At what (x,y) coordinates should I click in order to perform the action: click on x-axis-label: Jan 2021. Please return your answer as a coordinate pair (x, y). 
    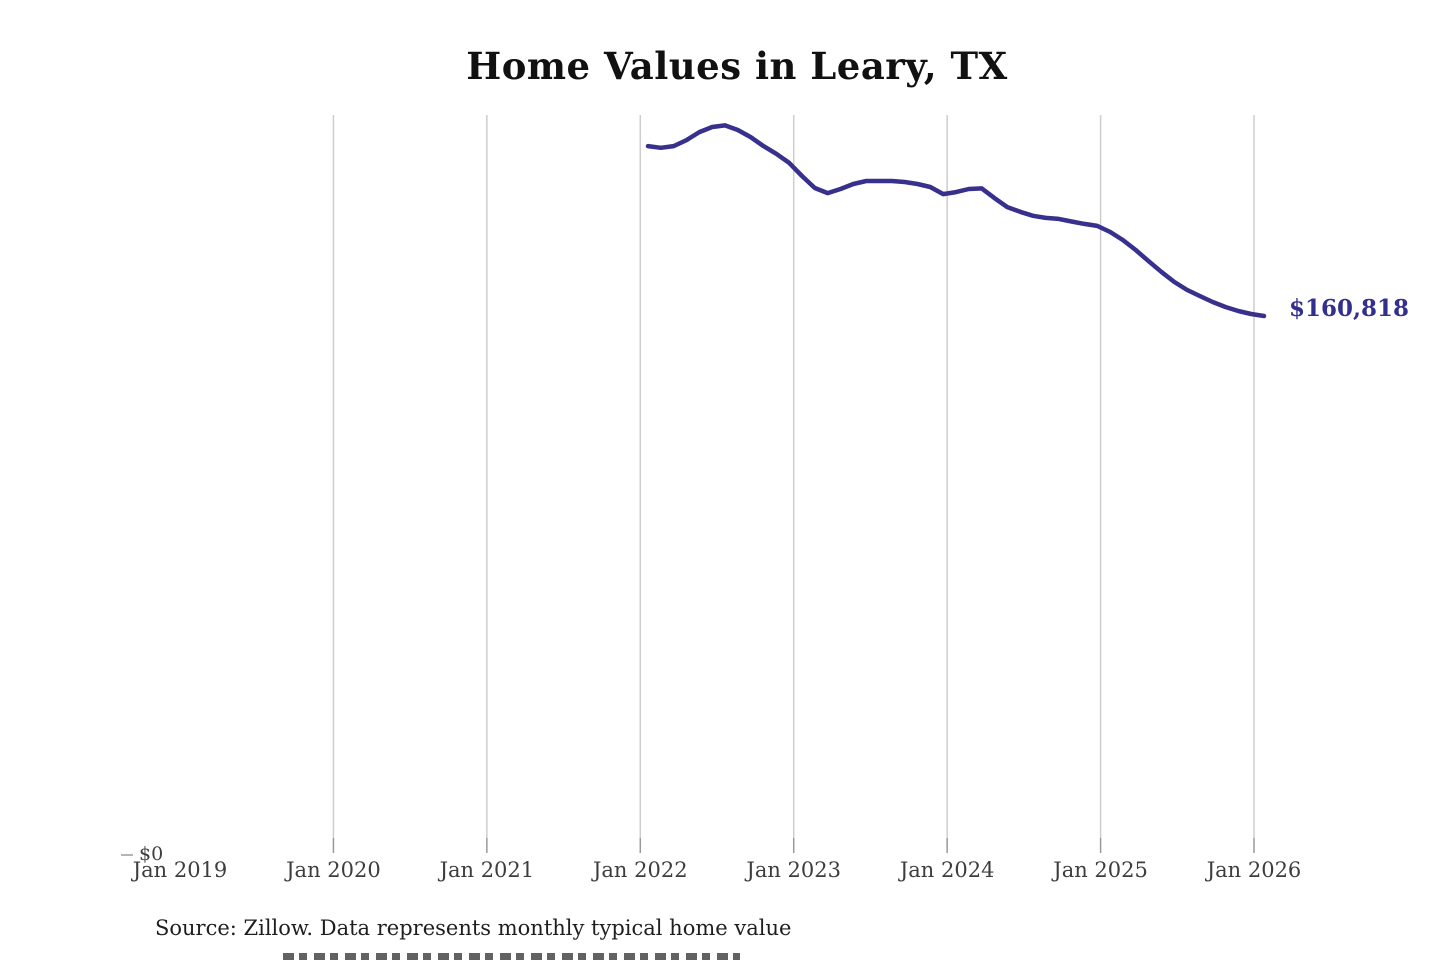
    Looking at the image, I should click on (487, 870).